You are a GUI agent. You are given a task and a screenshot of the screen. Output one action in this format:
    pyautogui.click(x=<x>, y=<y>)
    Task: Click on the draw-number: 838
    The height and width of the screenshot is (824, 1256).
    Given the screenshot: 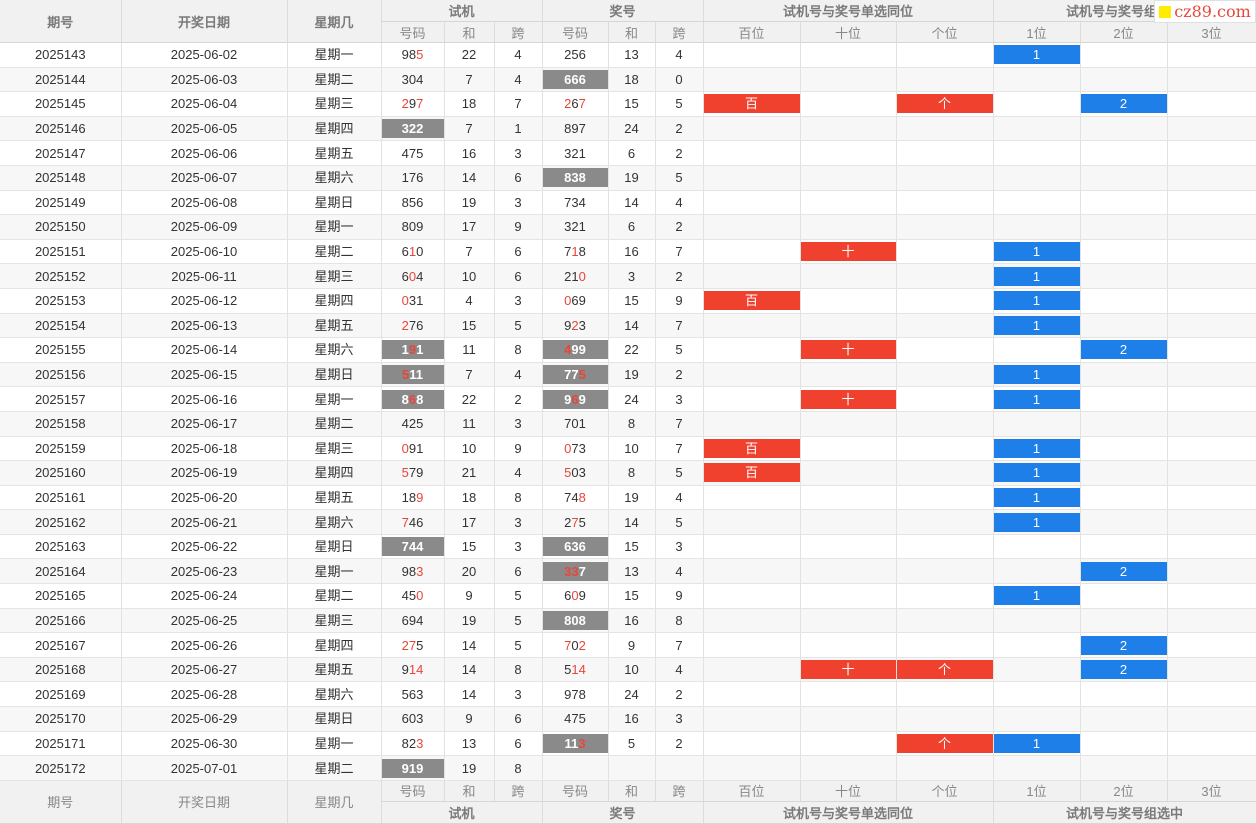 What is the action you would take?
    pyautogui.click(x=575, y=177)
    